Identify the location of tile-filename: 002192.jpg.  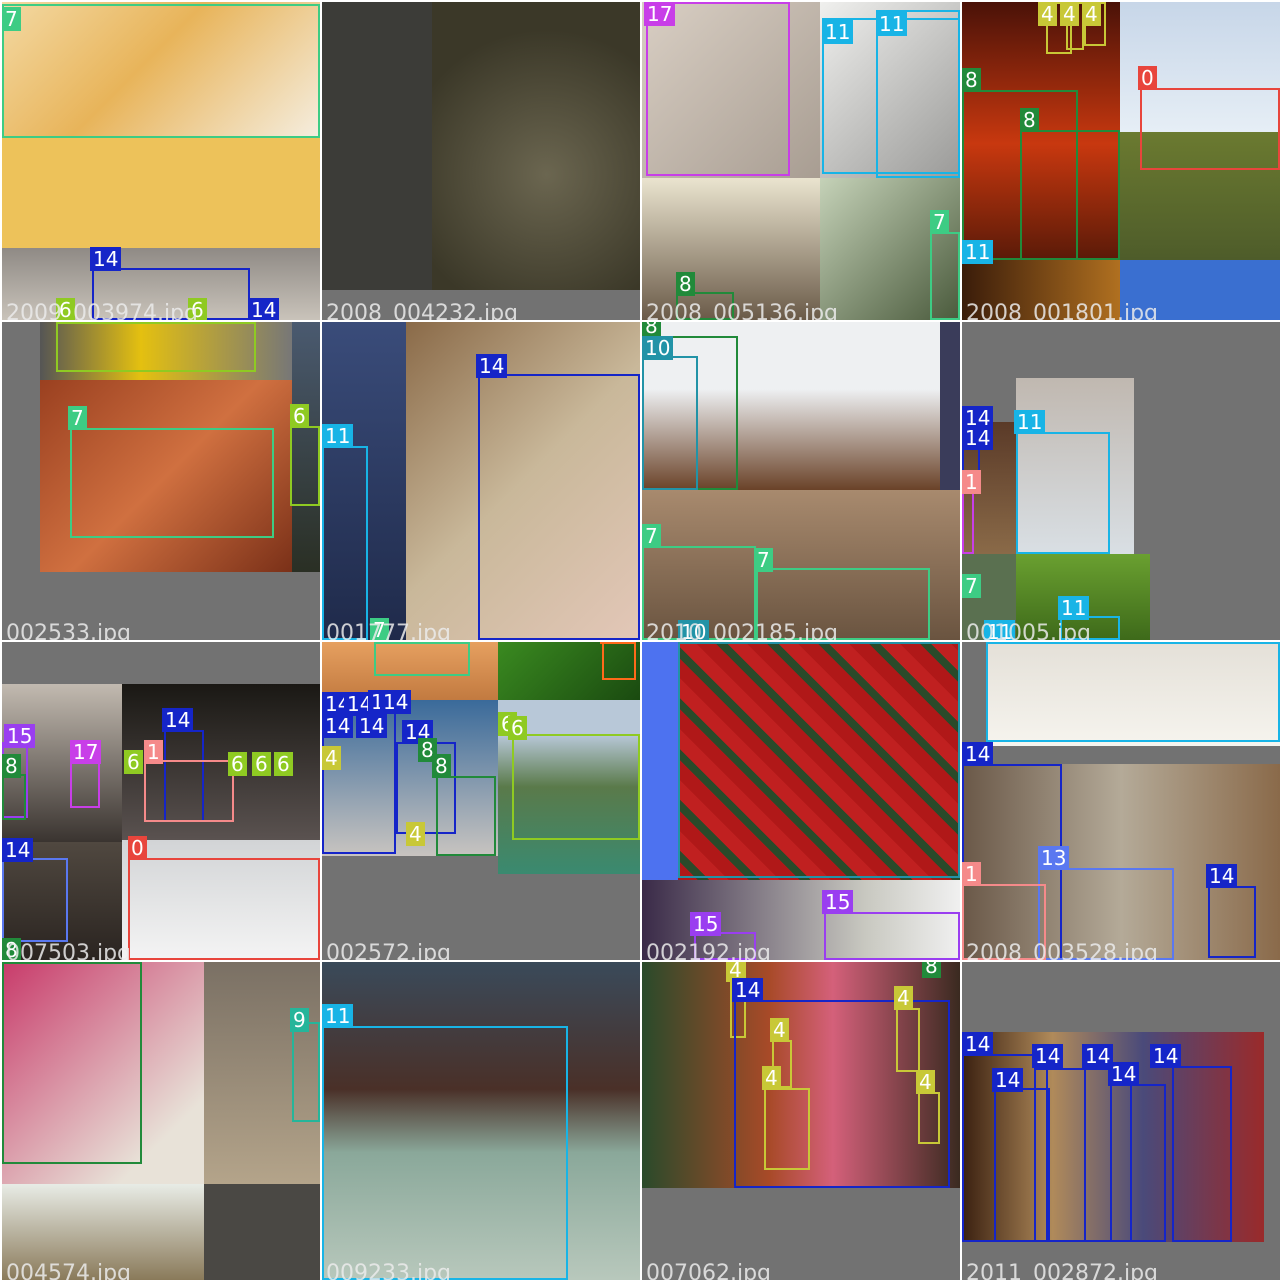
(709, 950).